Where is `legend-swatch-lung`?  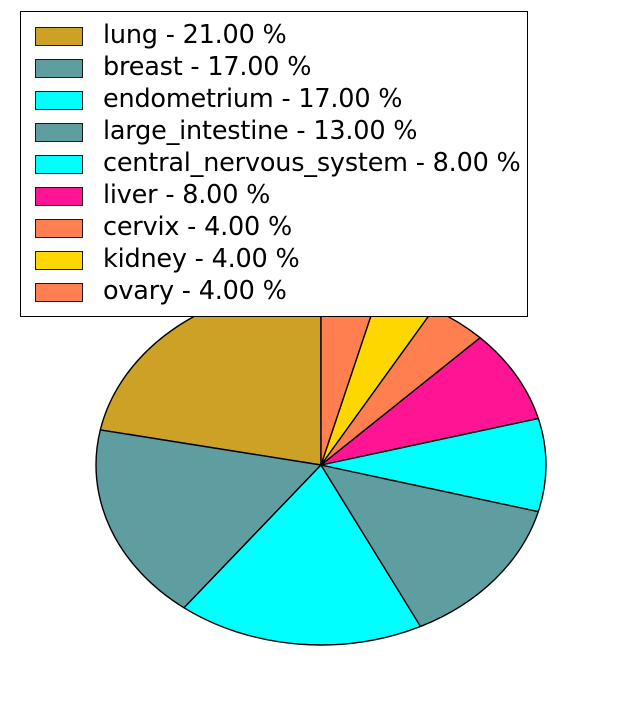 legend-swatch-lung is located at coordinates (59, 36).